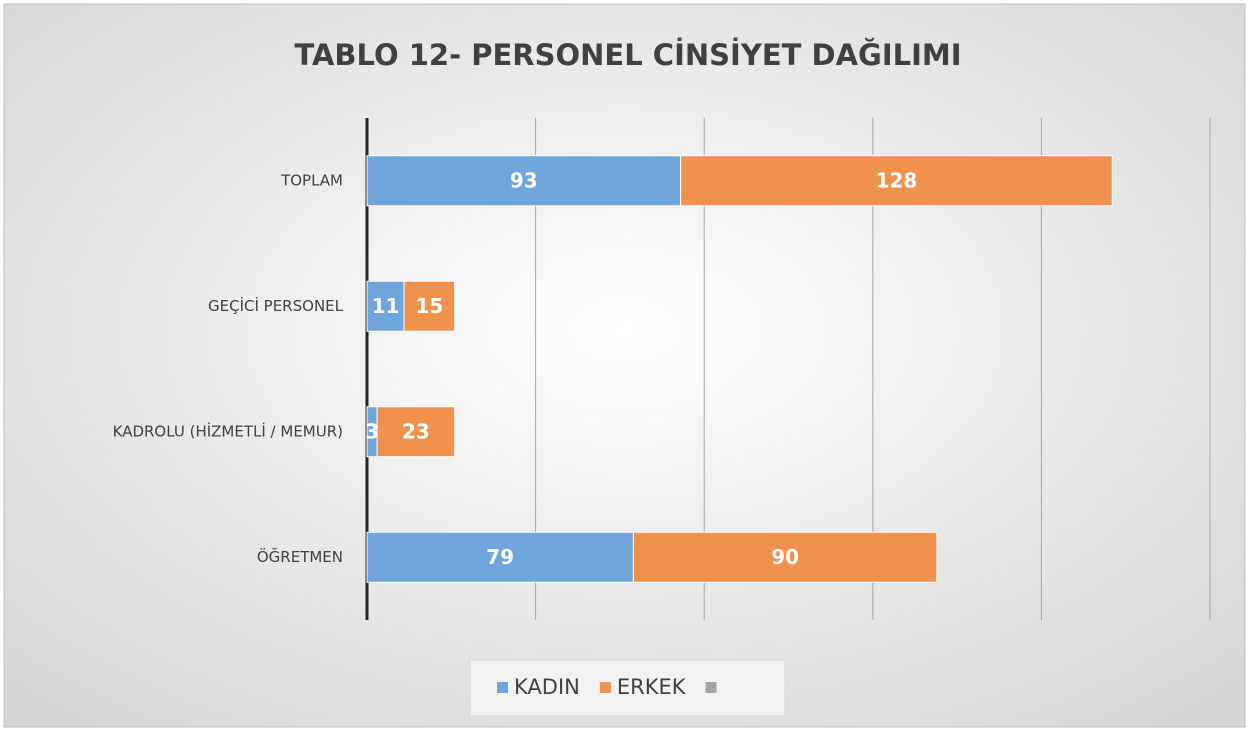 Image resolution: width=1249 pixels, height=735 pixels. I want to click on y-tick-label: KADROLU (HİZMETLİ / MEMUR), so click(228, 430).